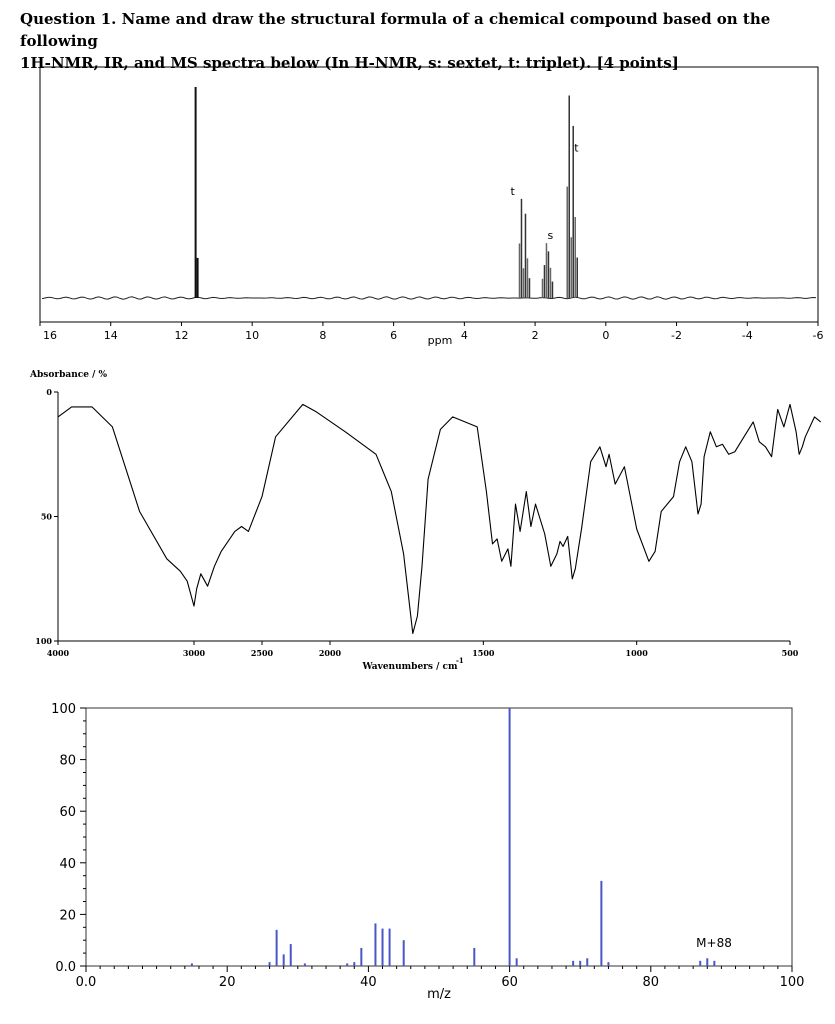 The height and width of the screenshot is (1024, 835). I want to click on ms-y-tick-label: 0.0, so click(65, 967).